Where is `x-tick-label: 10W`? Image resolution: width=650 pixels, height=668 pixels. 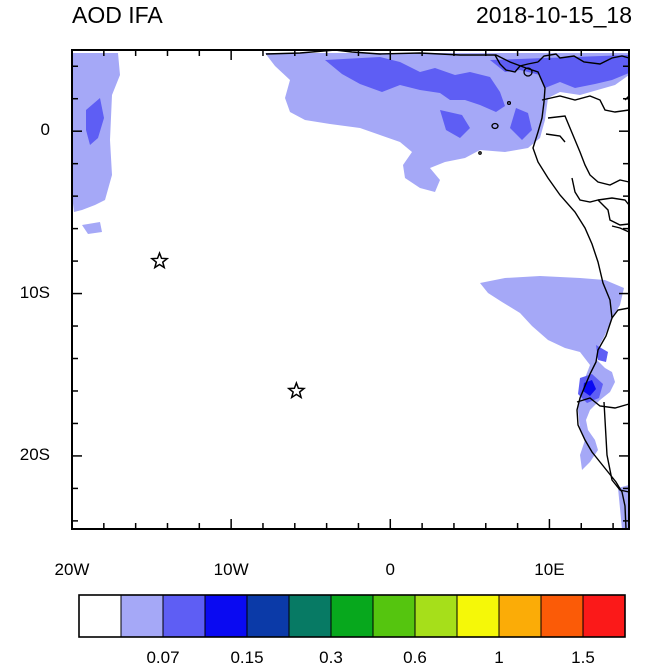 x-tick-label: 10W is located at coordinates (231, 569).